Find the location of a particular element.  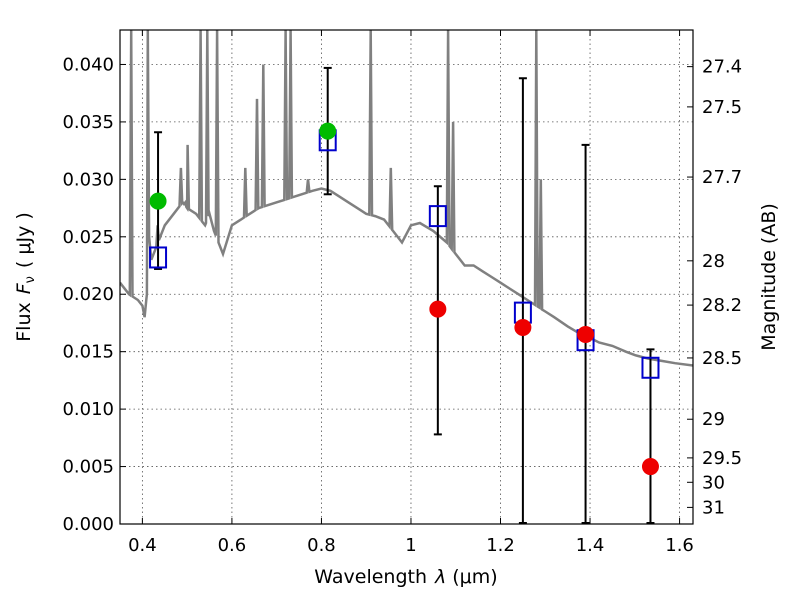

mag-tick-label: 28.5 is located at coordinates (722, 358).